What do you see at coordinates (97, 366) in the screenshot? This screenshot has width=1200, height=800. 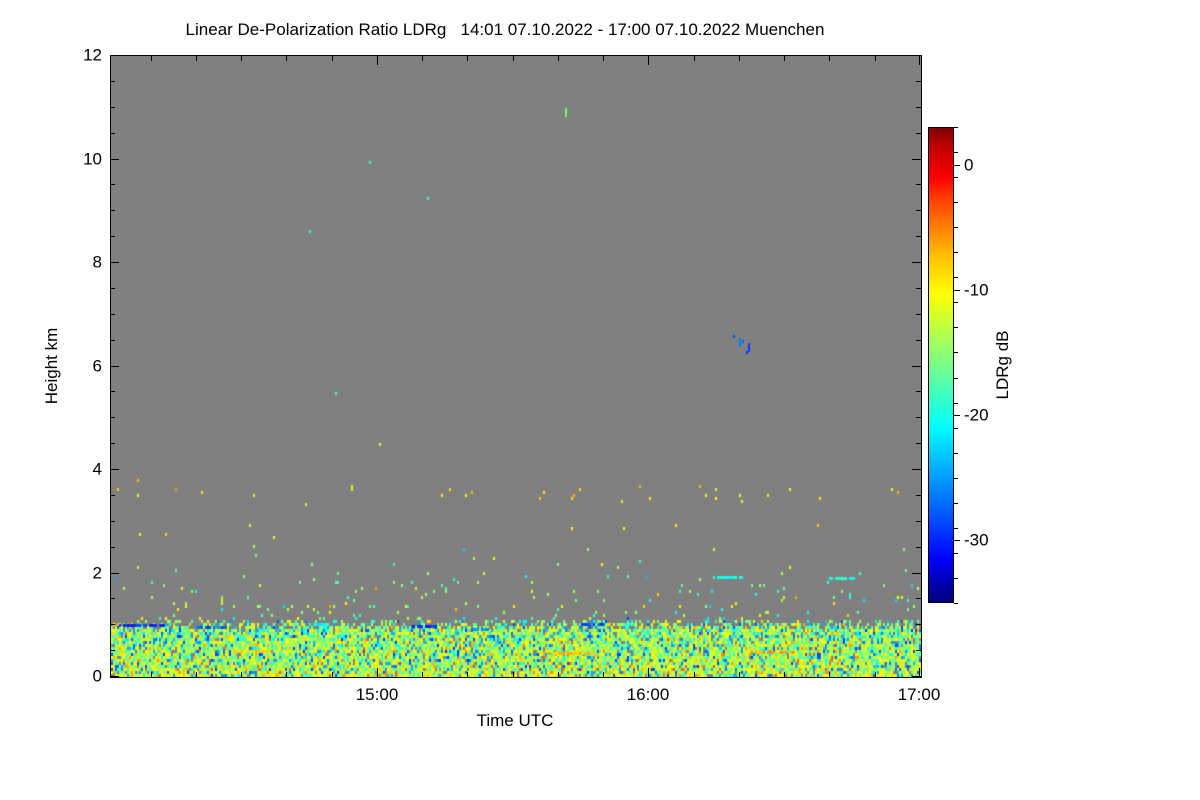 I see `y-tick-label: 6` at bounding box center [97, 366].